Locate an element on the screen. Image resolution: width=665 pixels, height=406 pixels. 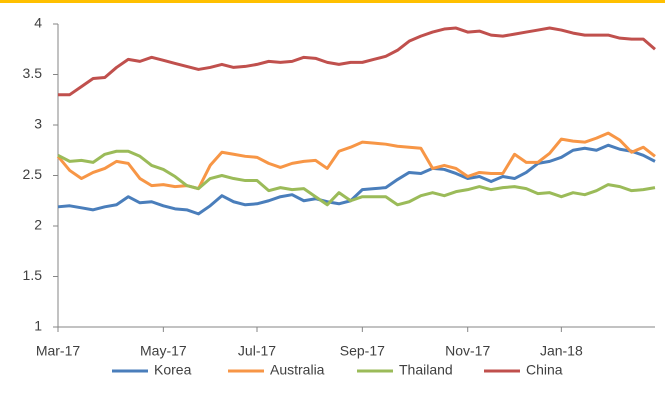
x-tick-label: Mar-17 is located at coordinates (58, 351).